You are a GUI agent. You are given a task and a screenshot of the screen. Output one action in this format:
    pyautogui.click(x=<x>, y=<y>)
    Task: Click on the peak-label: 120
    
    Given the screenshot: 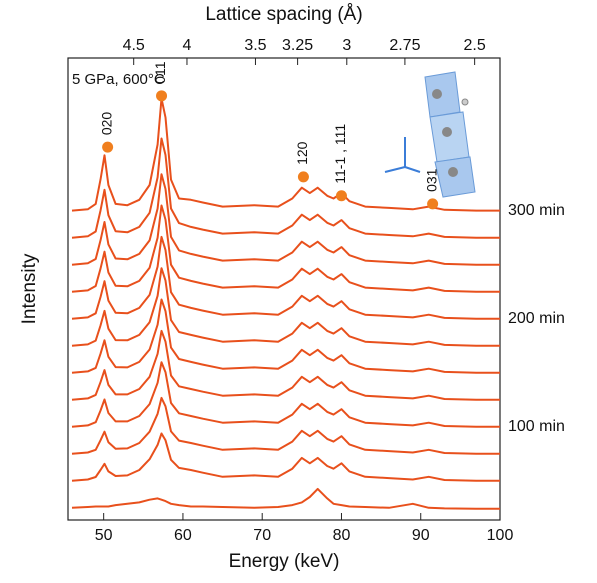 What is the action you would take?
    pyautogui.click(x=302, y=153)
    